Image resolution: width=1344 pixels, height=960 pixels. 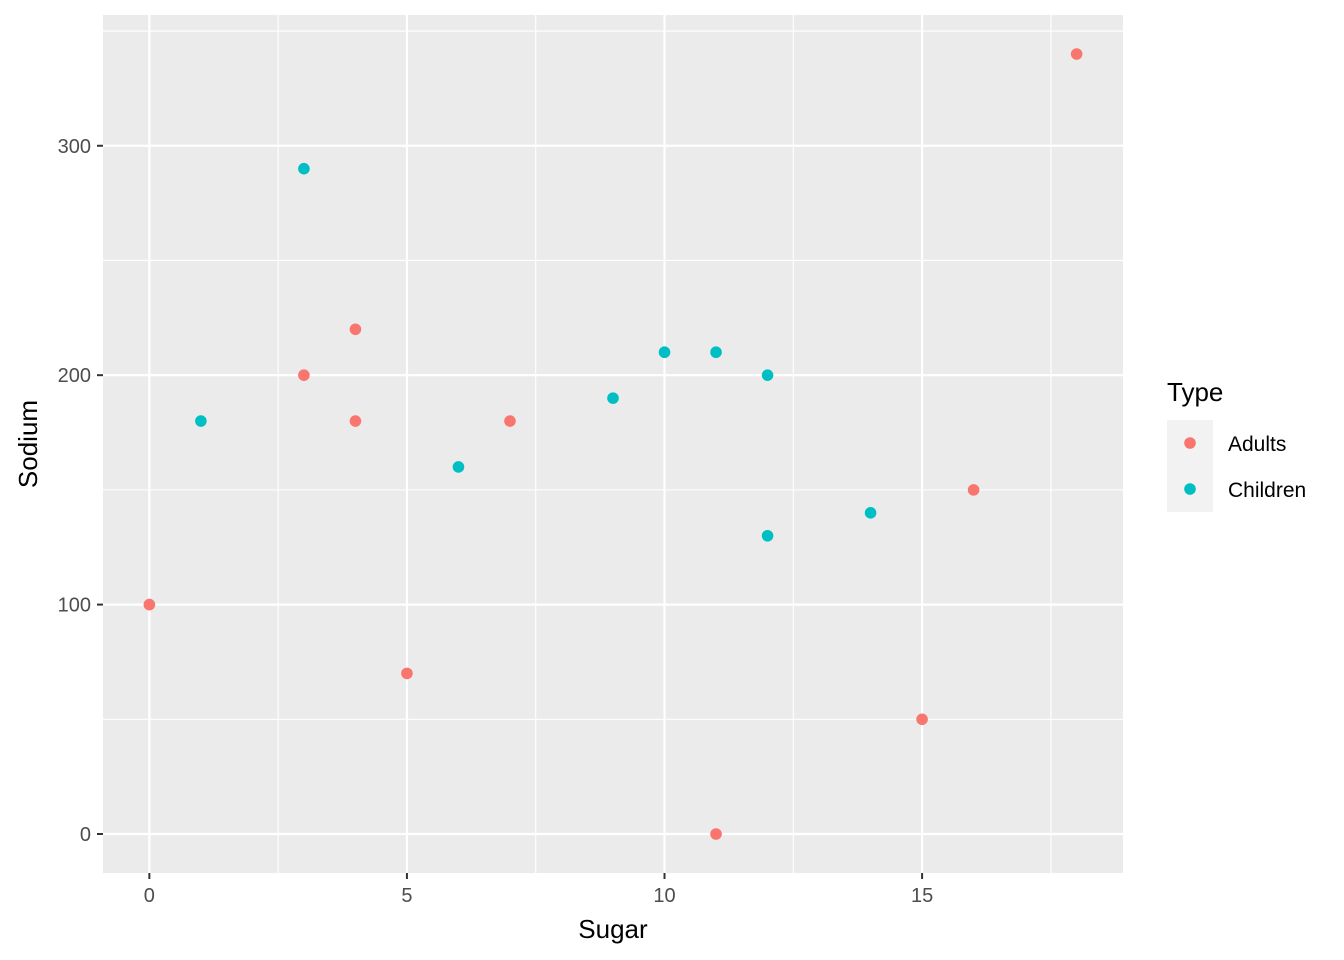 What do you see at coordinates (1190, 443) in the screenshot?
I see `legend-key-adults` at bounding box center [1190, 443].